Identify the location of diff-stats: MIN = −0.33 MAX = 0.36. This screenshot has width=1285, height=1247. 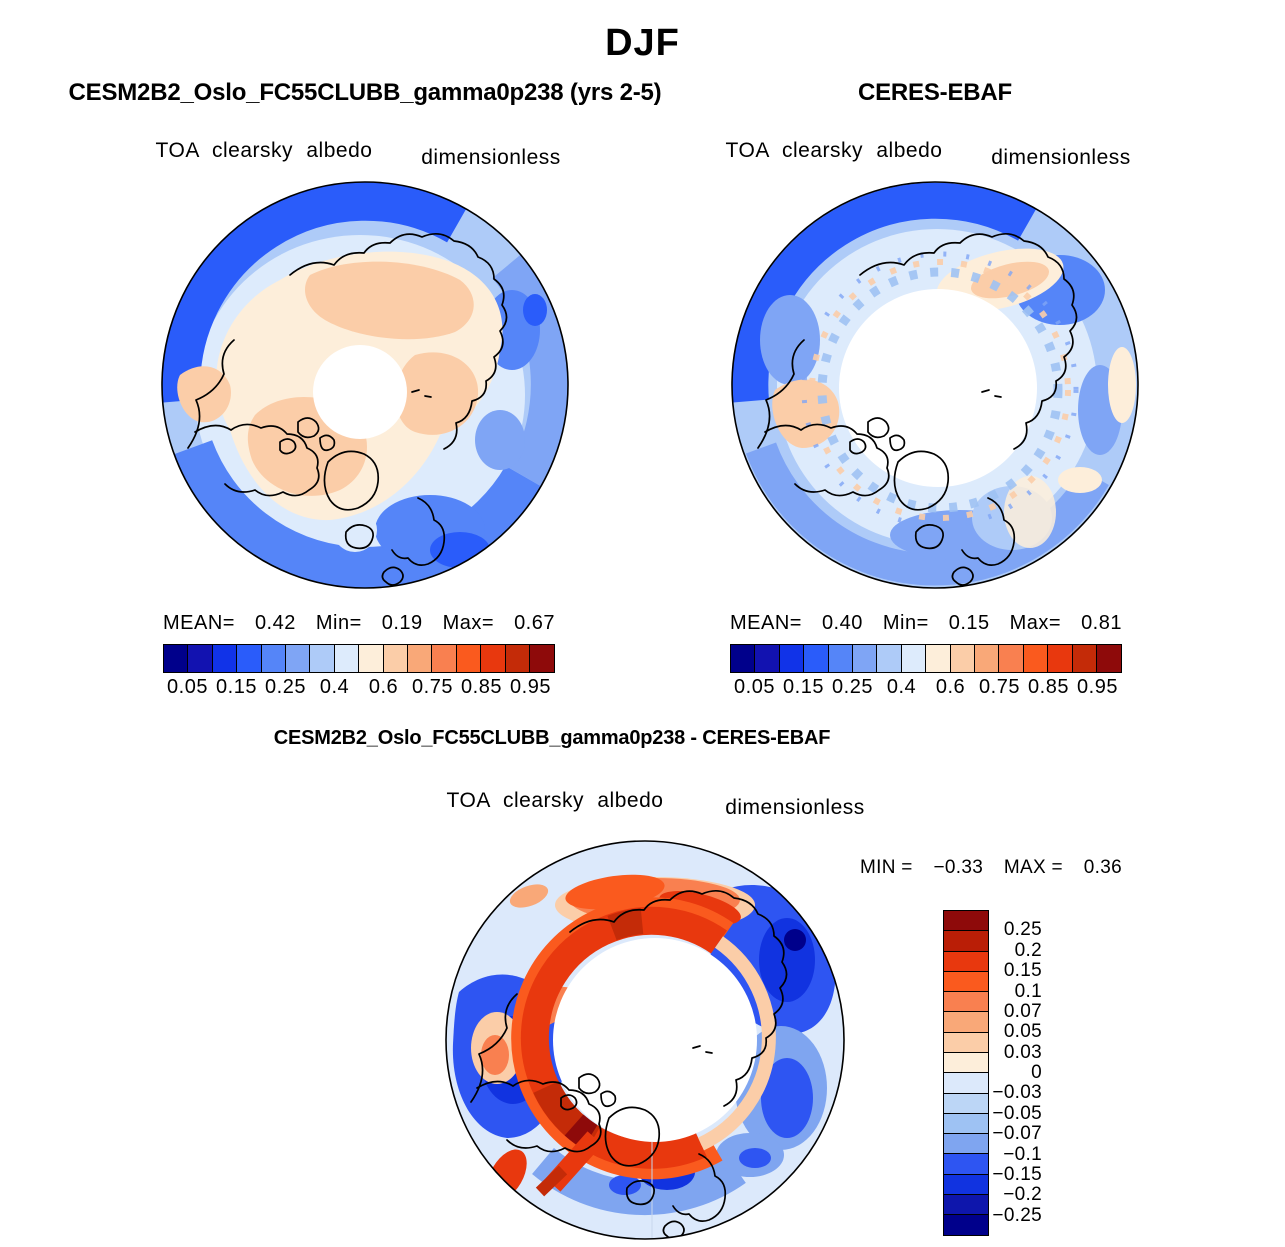
(991, 868).